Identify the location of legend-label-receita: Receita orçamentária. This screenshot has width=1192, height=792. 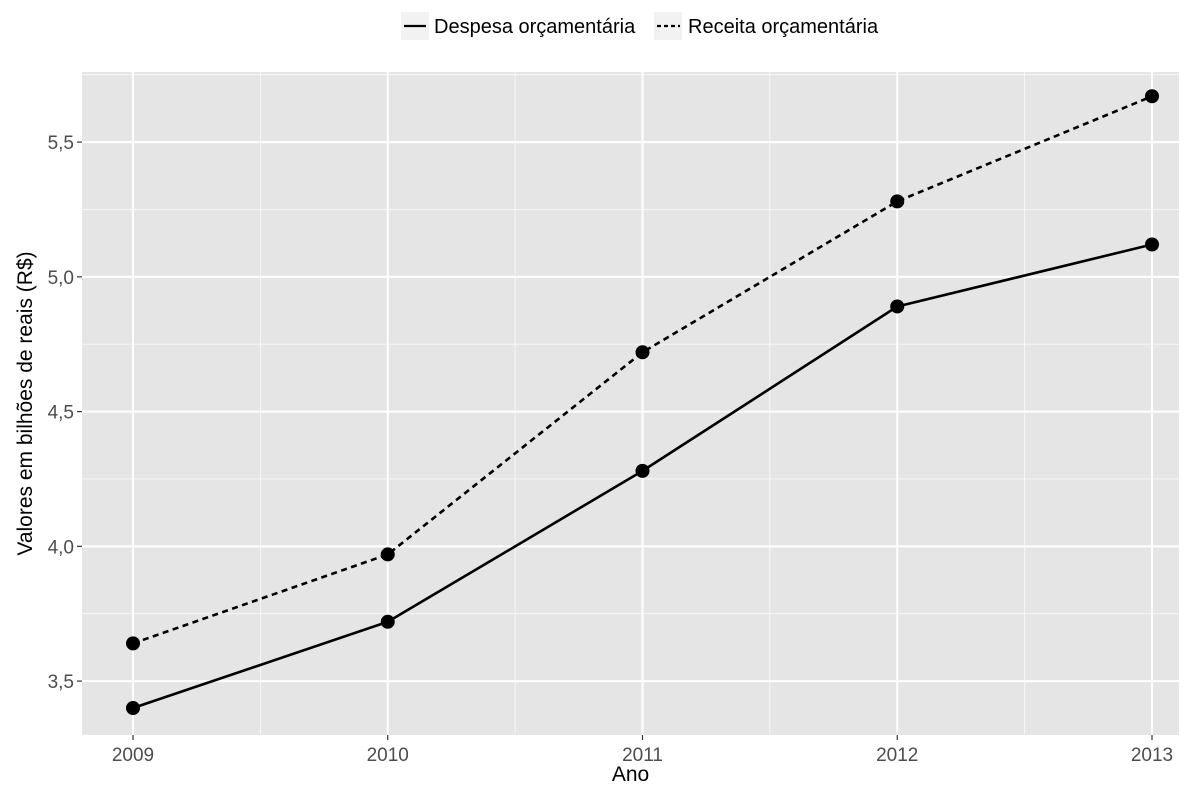
(783, 27).